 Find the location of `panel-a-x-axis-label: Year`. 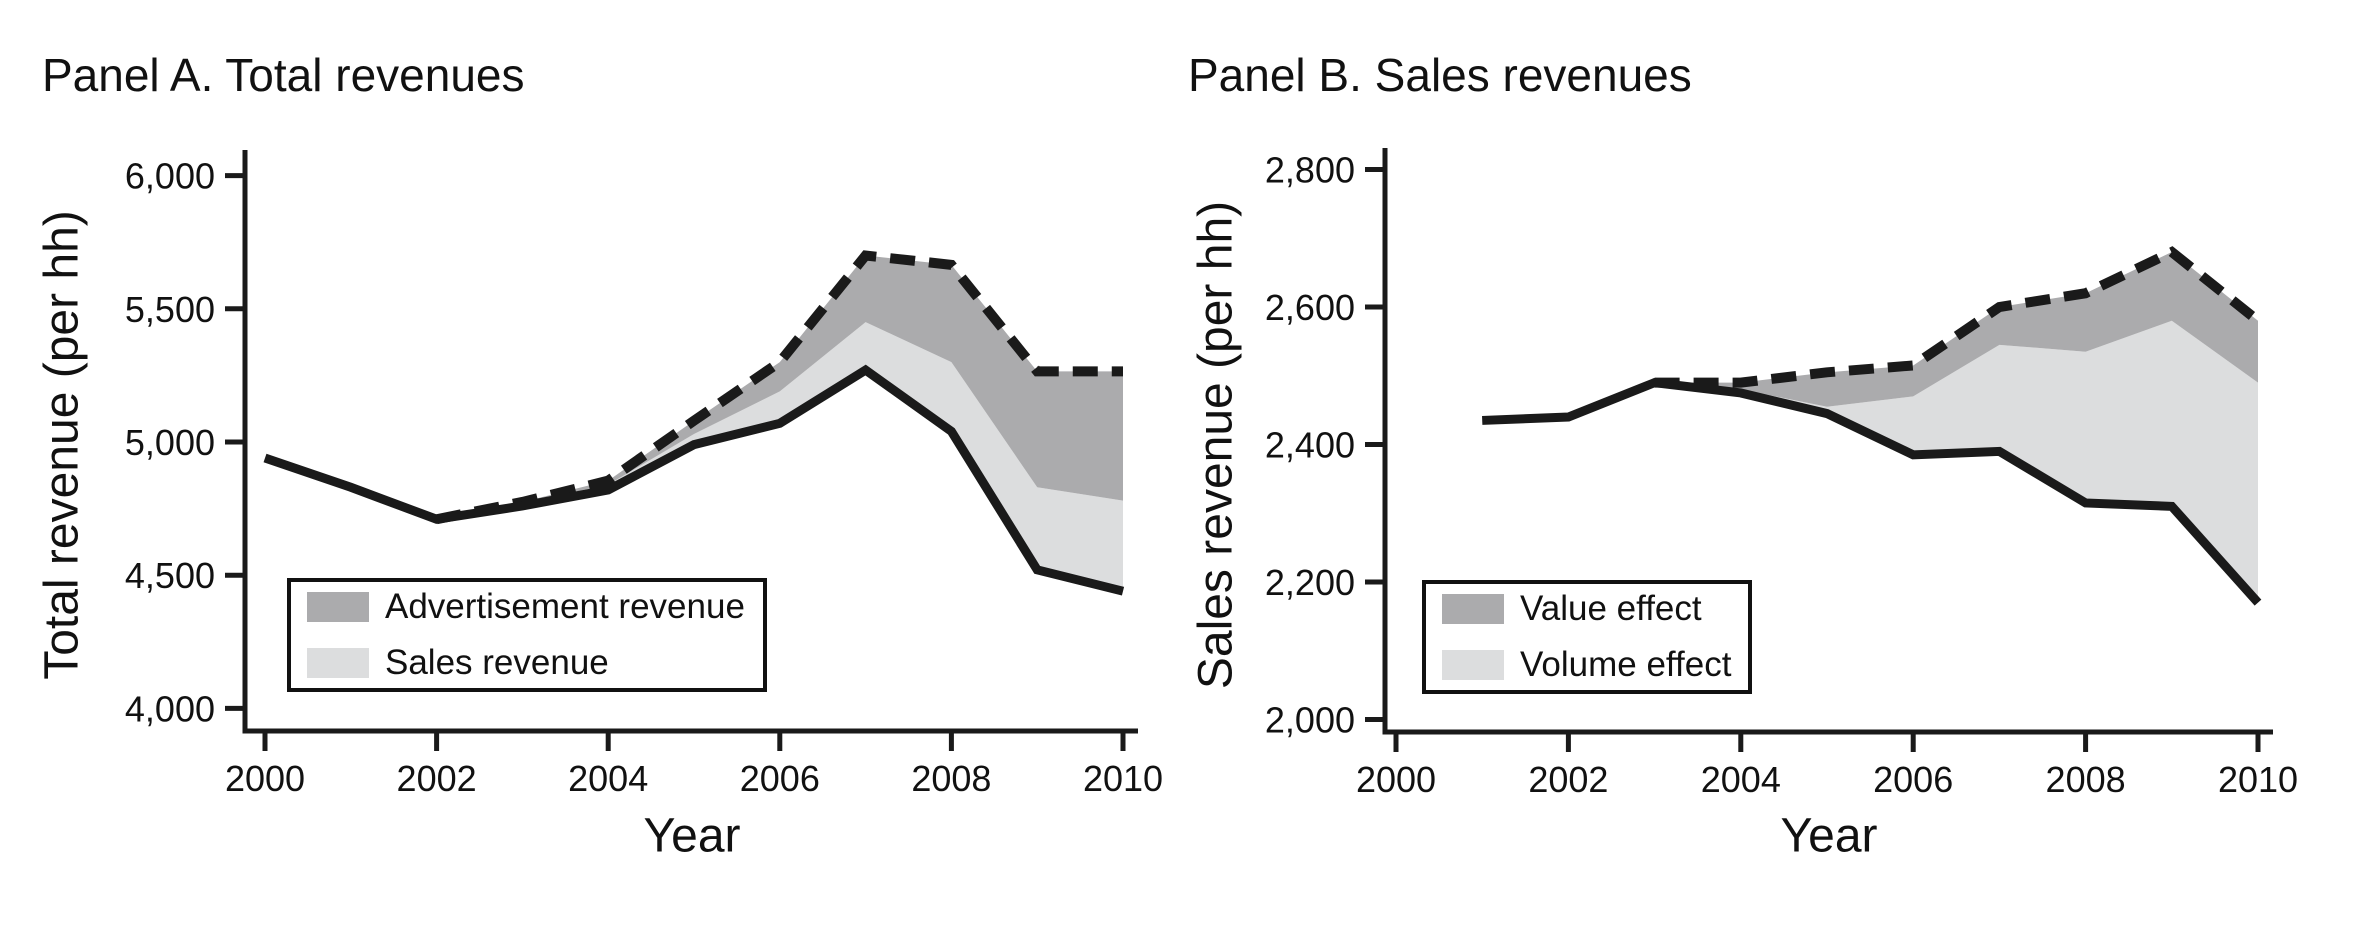

panel-a-x-axis-label: Year is located at coordinates (692, 836).